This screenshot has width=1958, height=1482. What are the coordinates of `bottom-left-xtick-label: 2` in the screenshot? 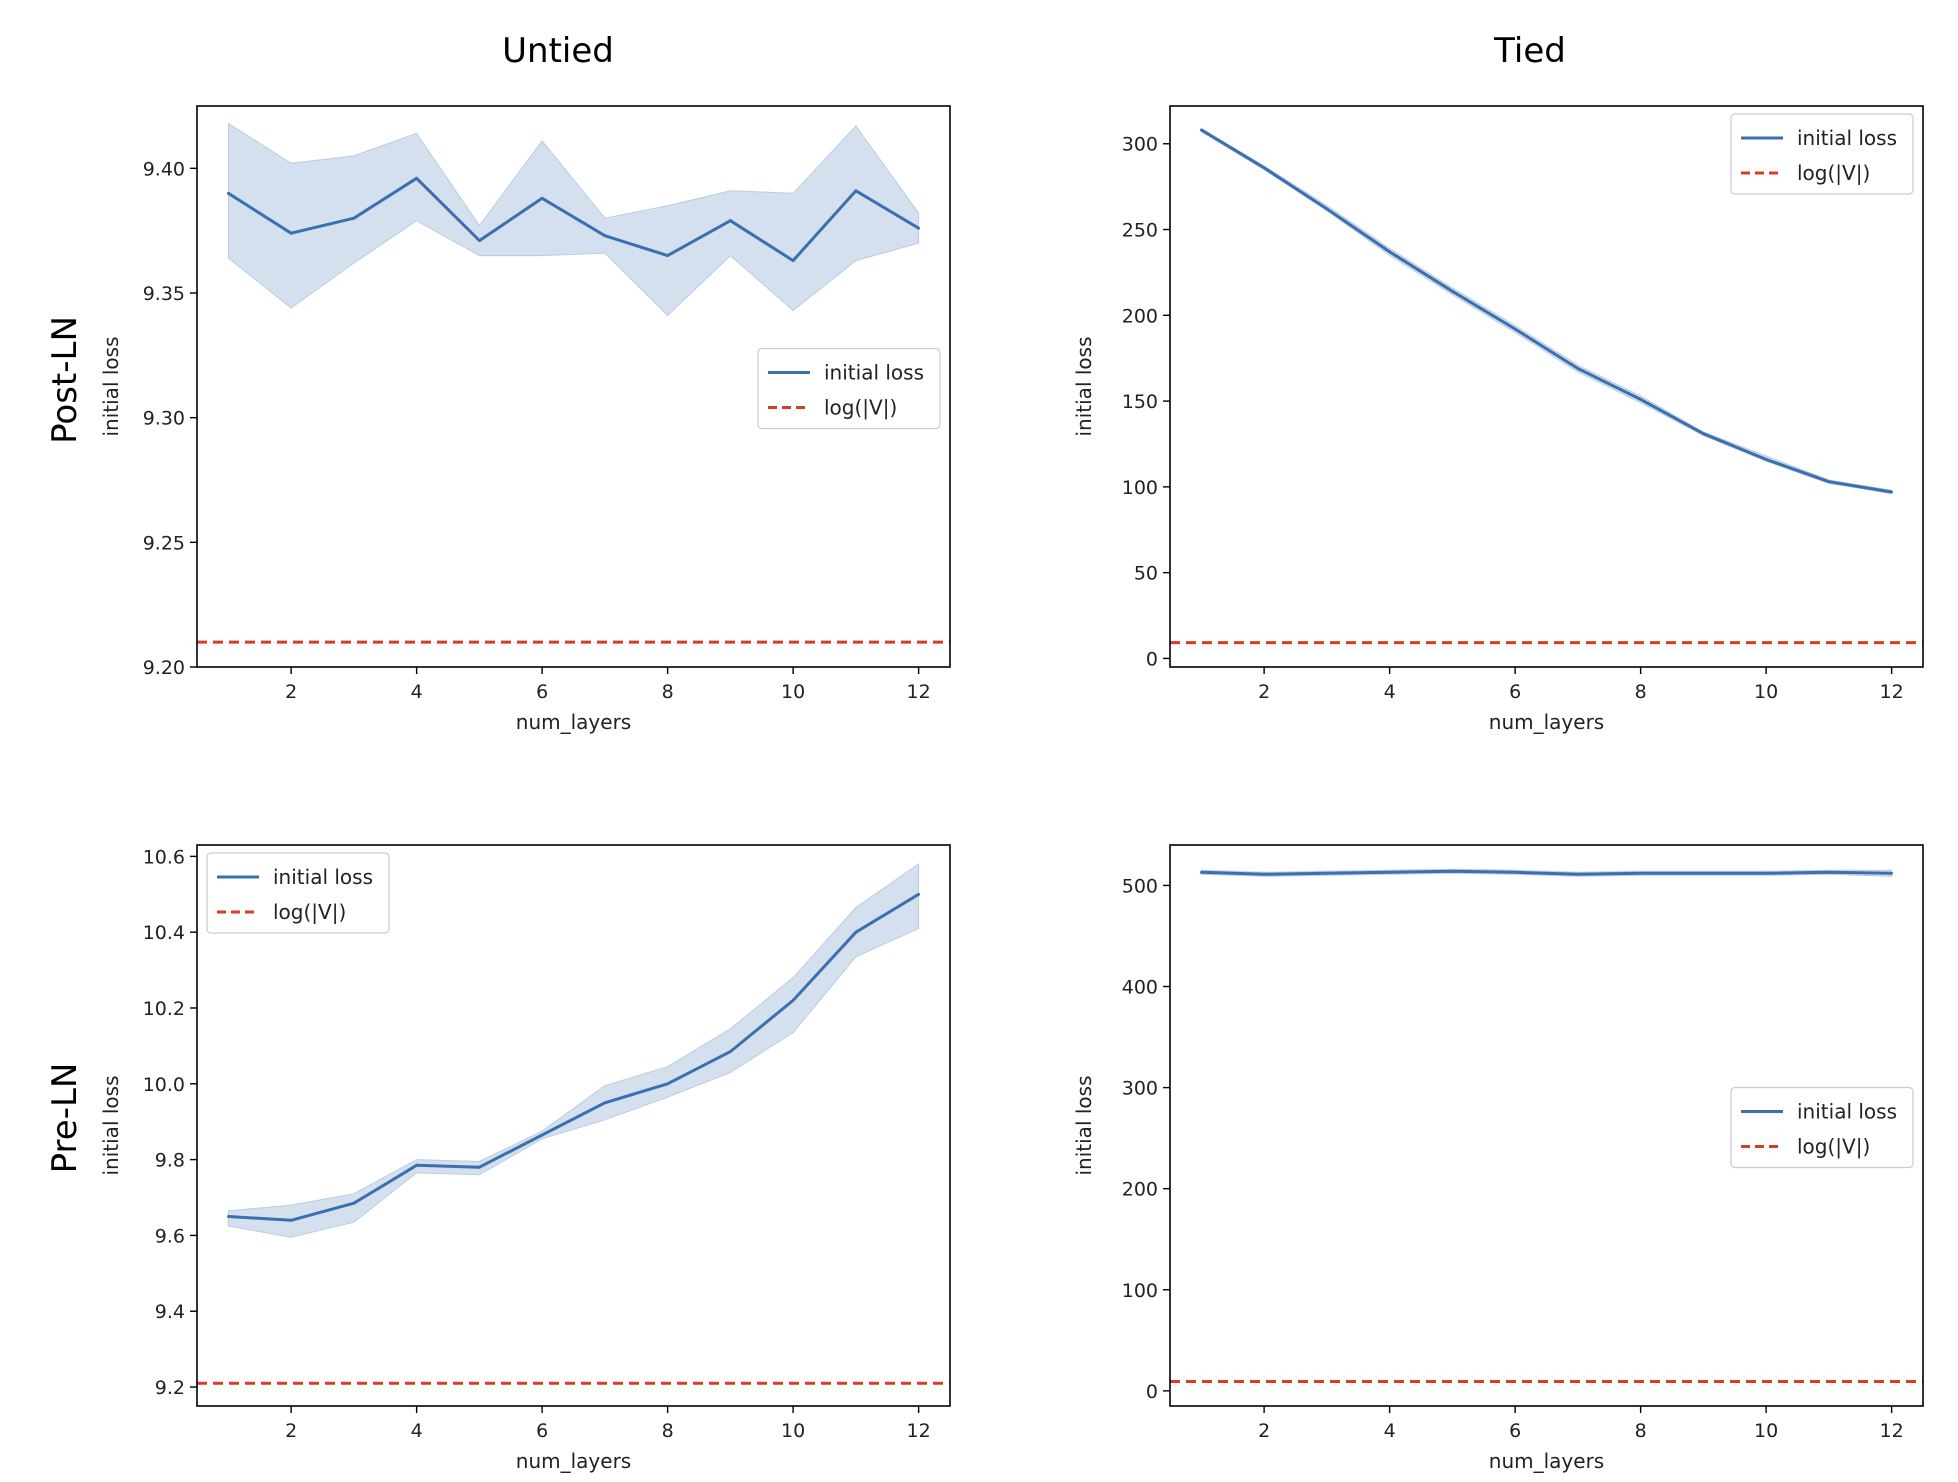 It's located at (291, 1431).